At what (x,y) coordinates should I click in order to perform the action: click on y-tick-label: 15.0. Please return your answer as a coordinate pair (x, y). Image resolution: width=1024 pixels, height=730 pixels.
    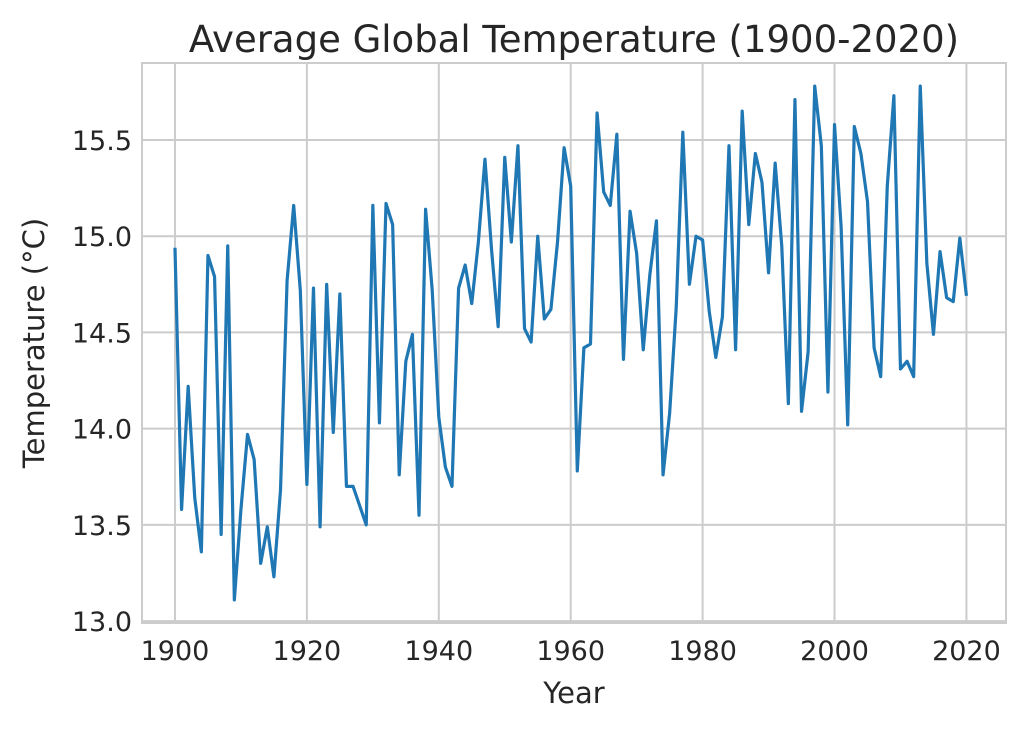
    Looking at the image, I should click on (102, 237).